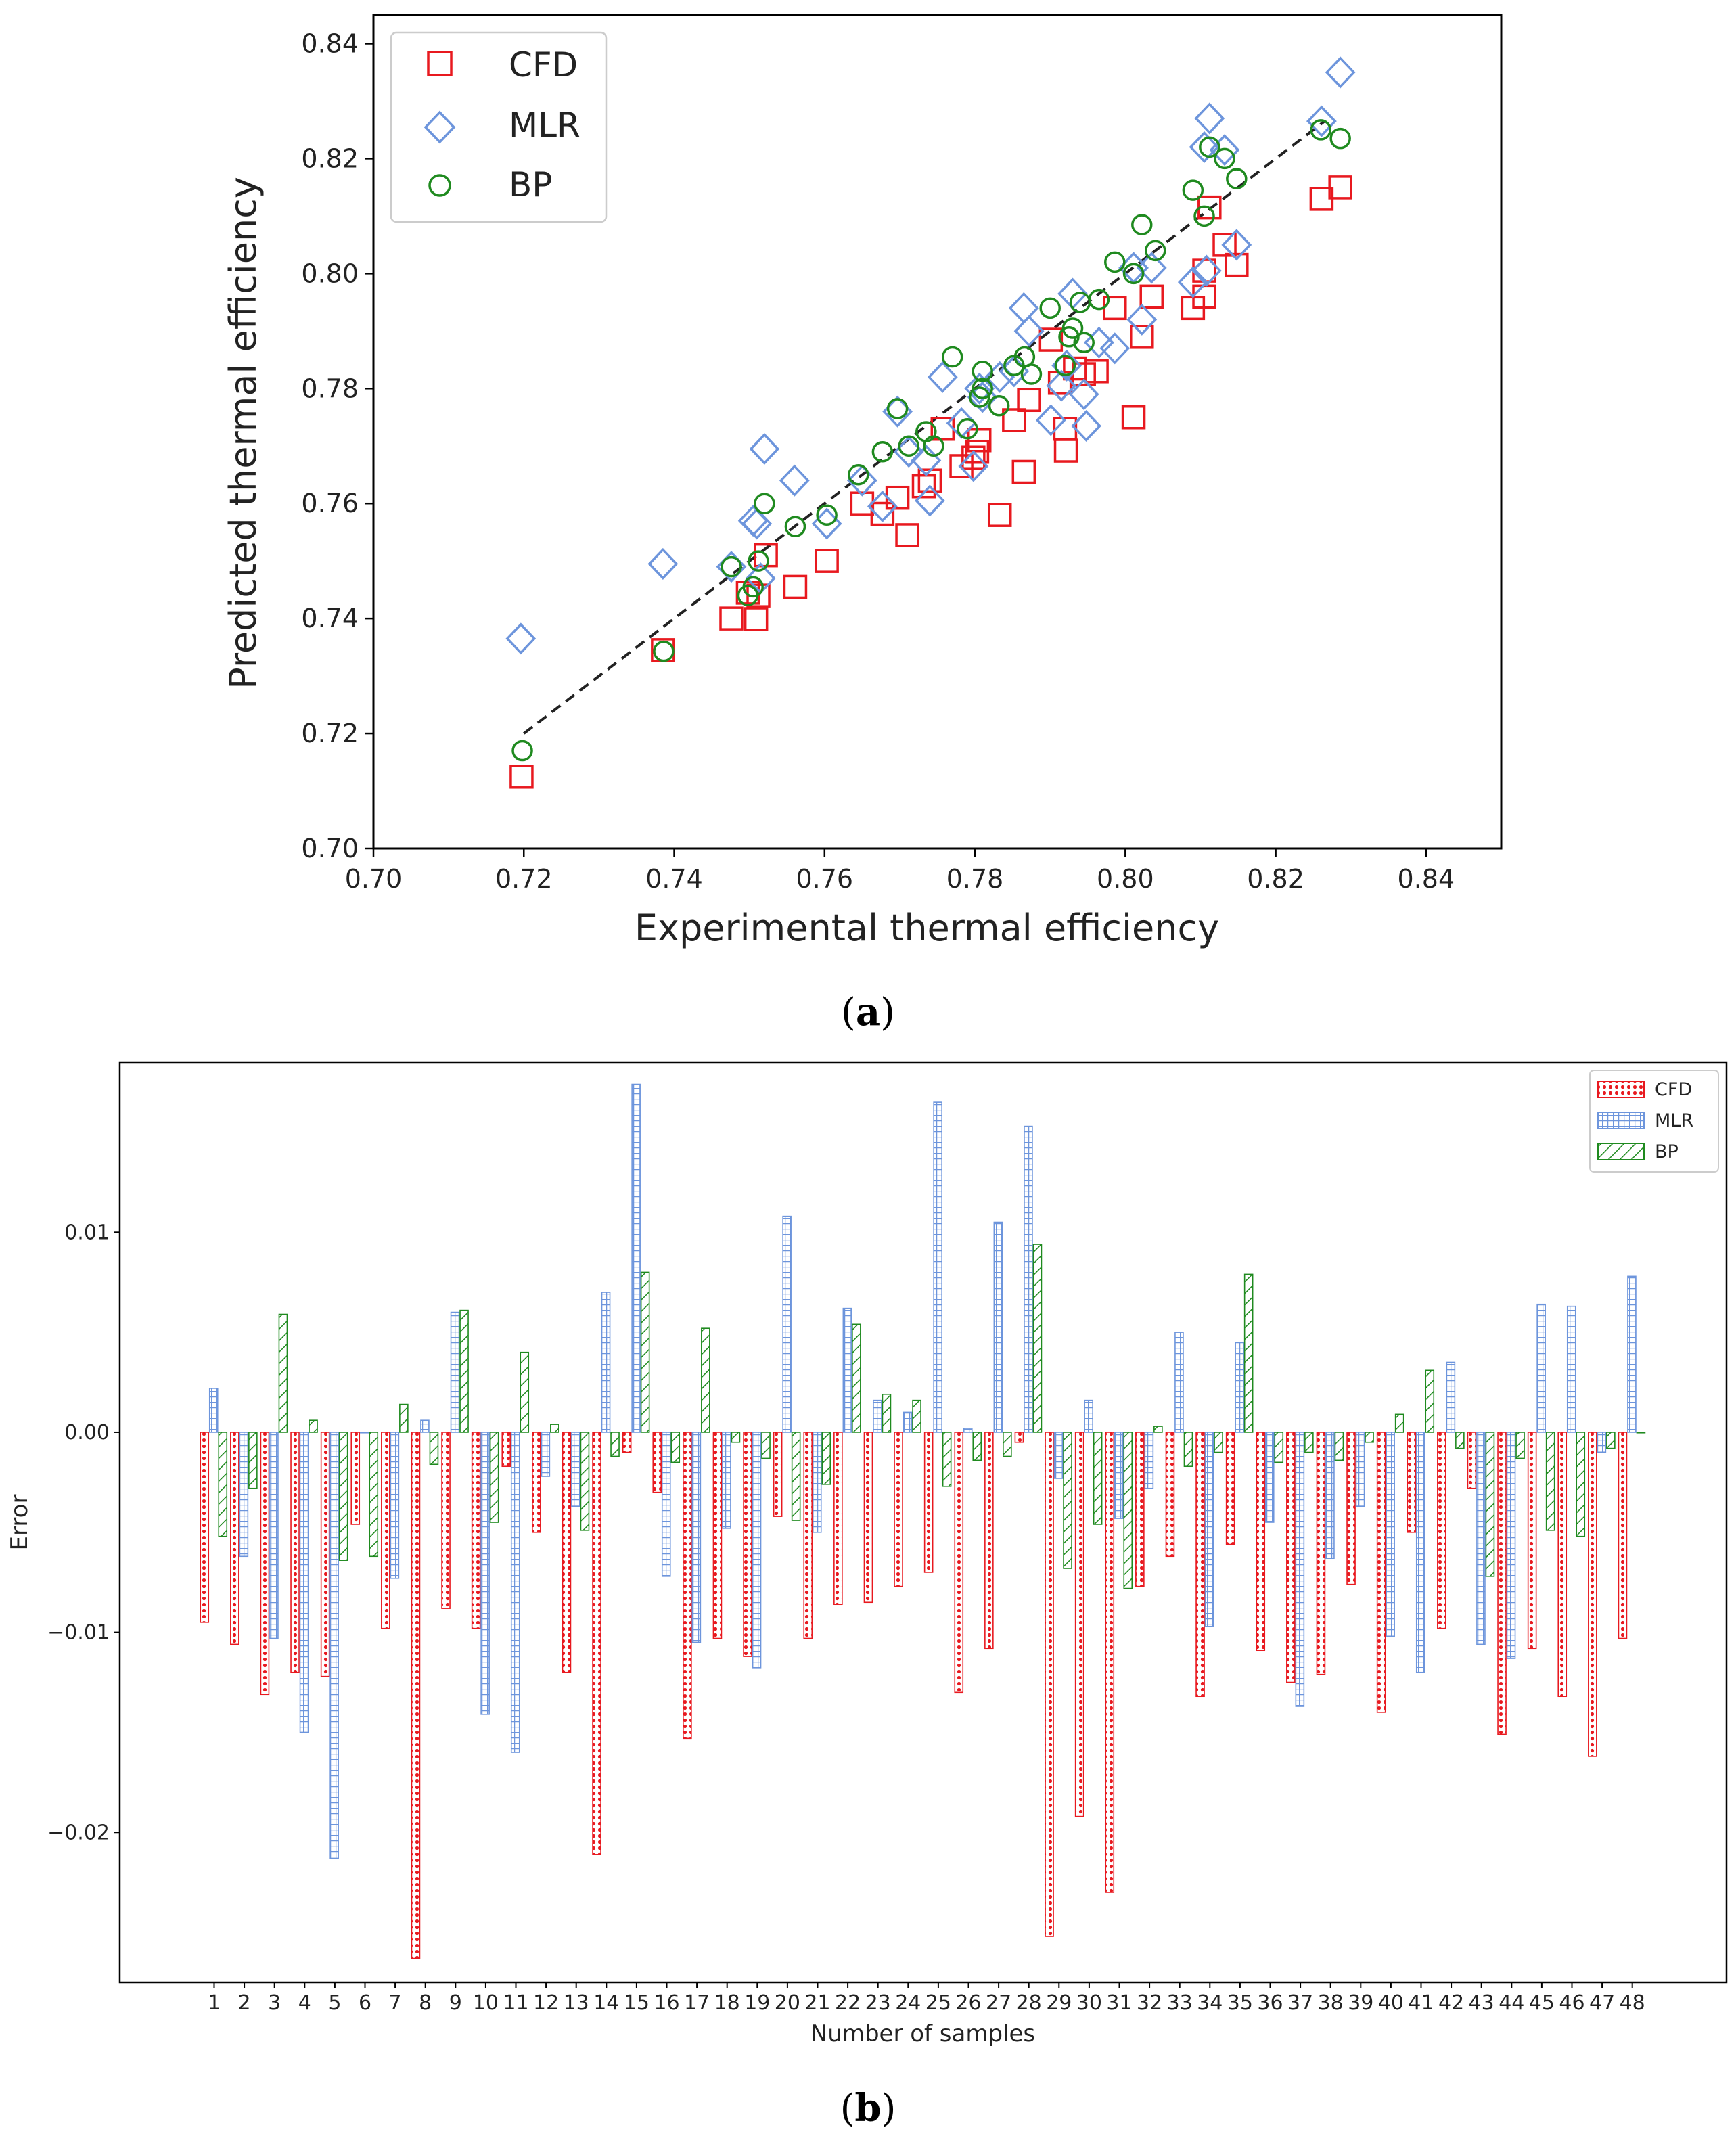 The image size is (1736, 2136). What do you see at coordinates (927, 928) in the screenshot?
I see `x-axis-title-a: Experimental thermal efficiency` at bounding box center [927, 928].